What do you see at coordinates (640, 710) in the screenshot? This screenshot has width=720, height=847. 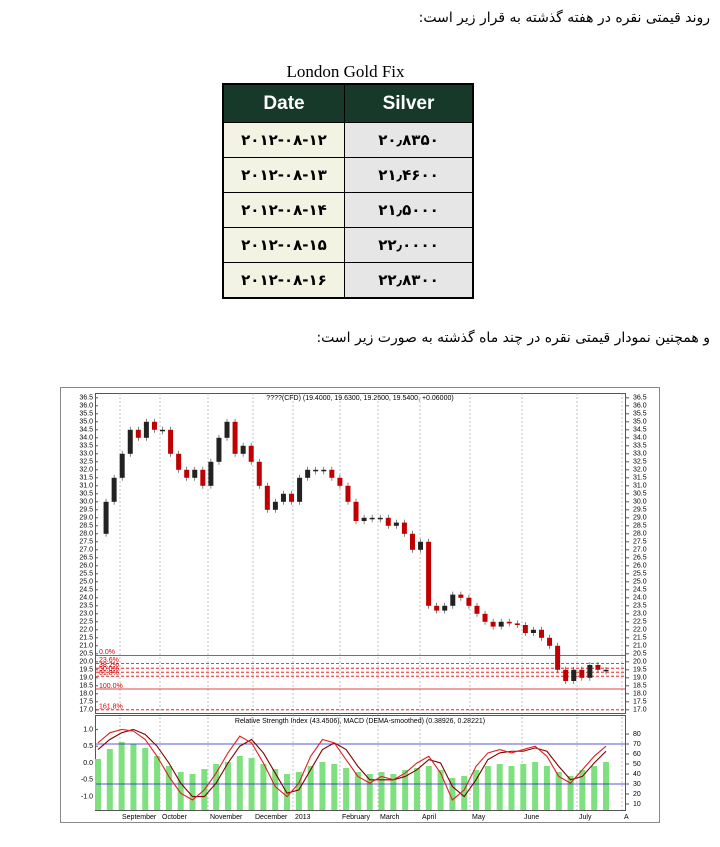 I see `y-tick-label-right: 17.0` at bounding box center [640, 710].